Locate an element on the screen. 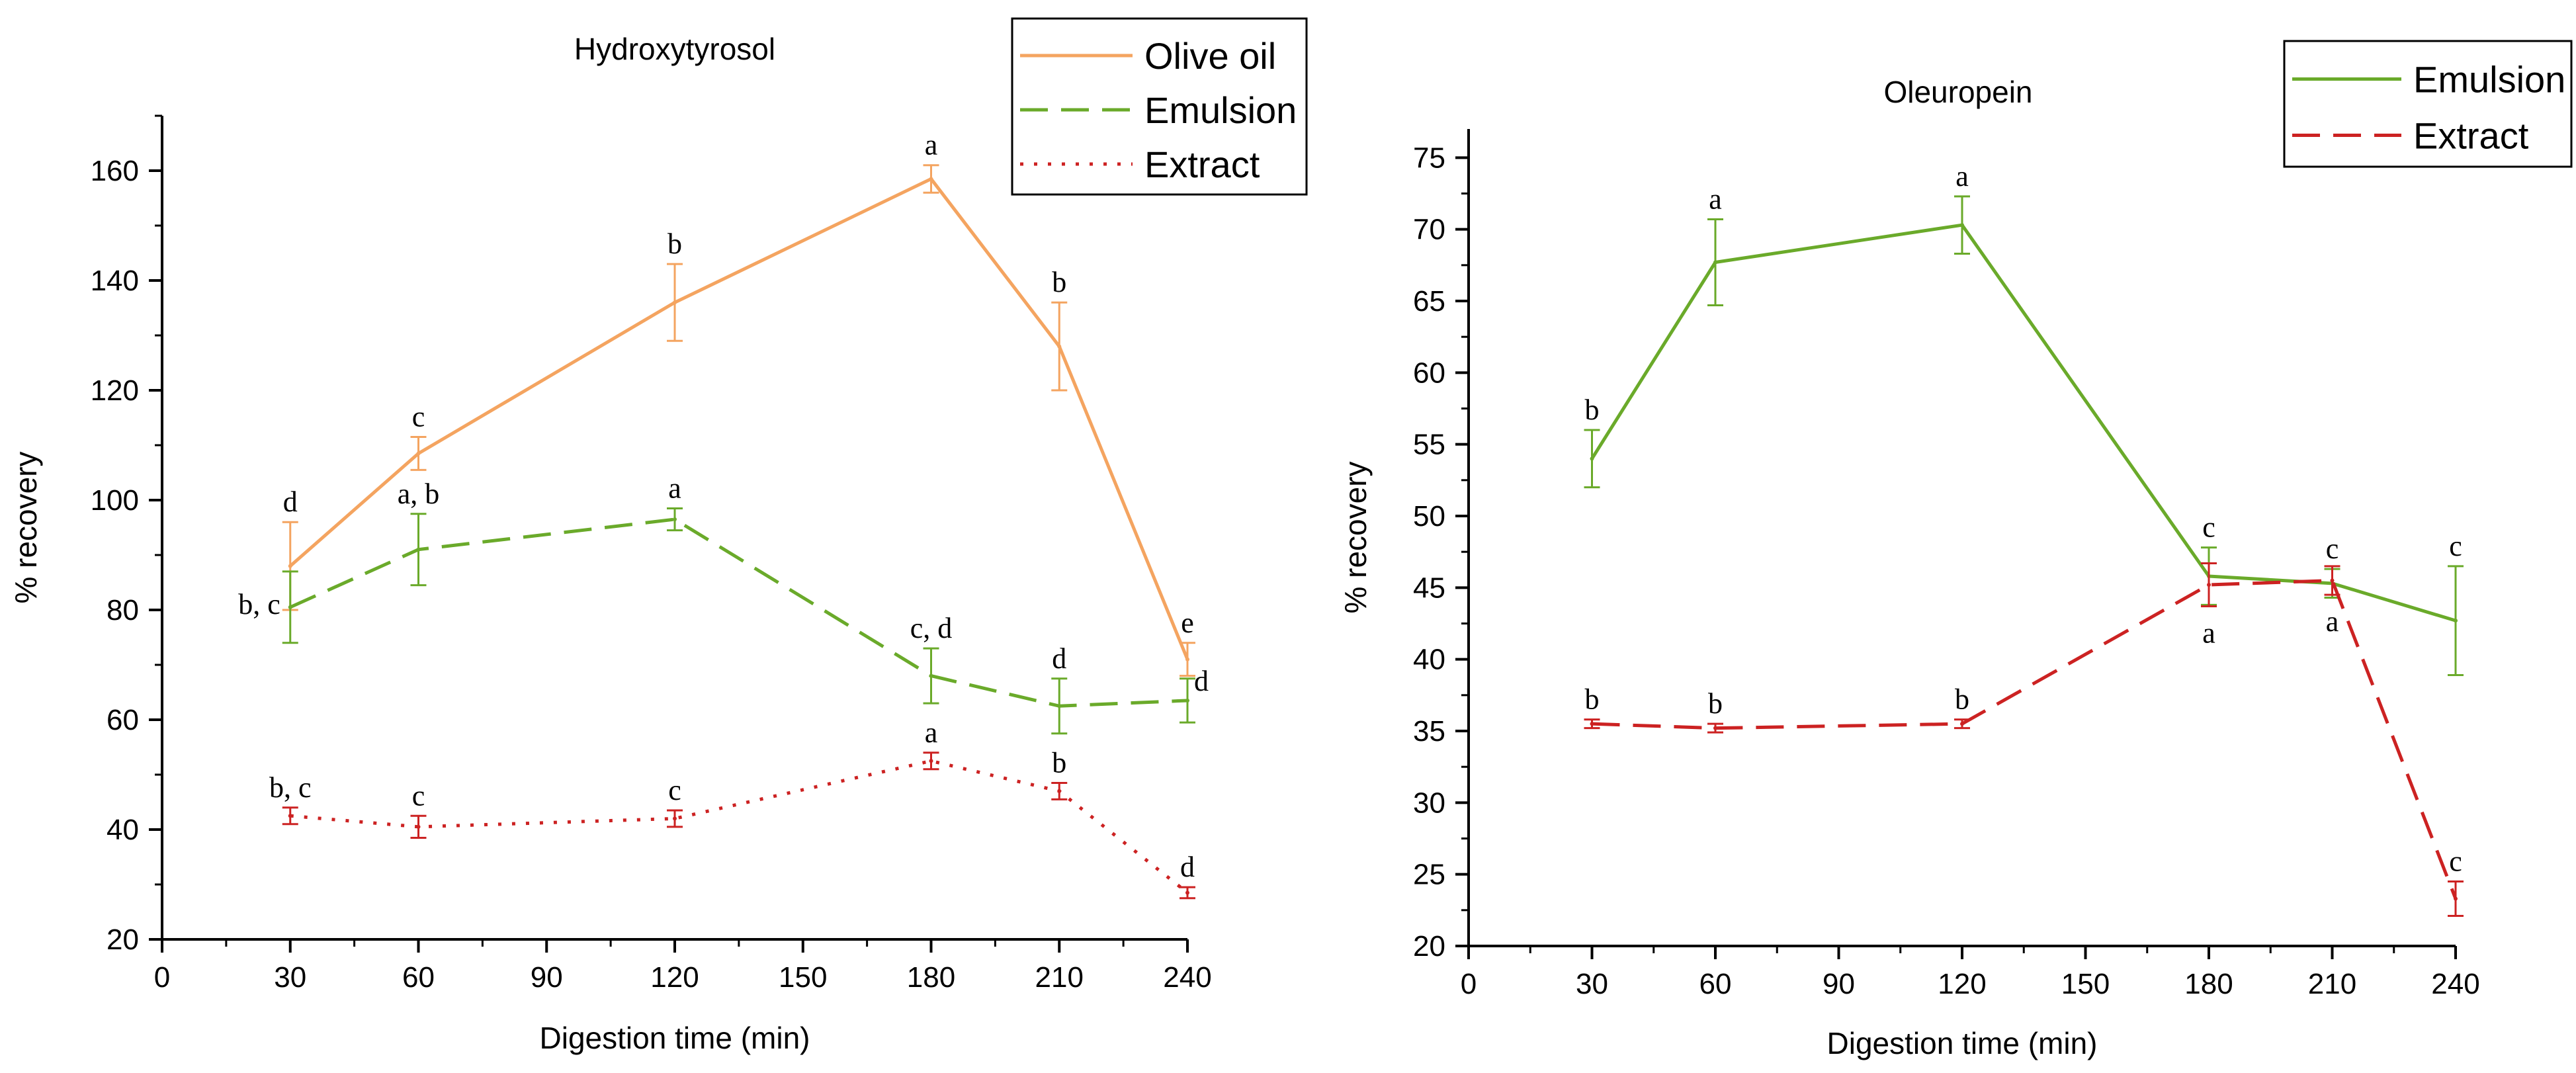 The height and width of the screenshot is (1073, 2576). y-tick-label: 140 is located at coordinates (115, 281).